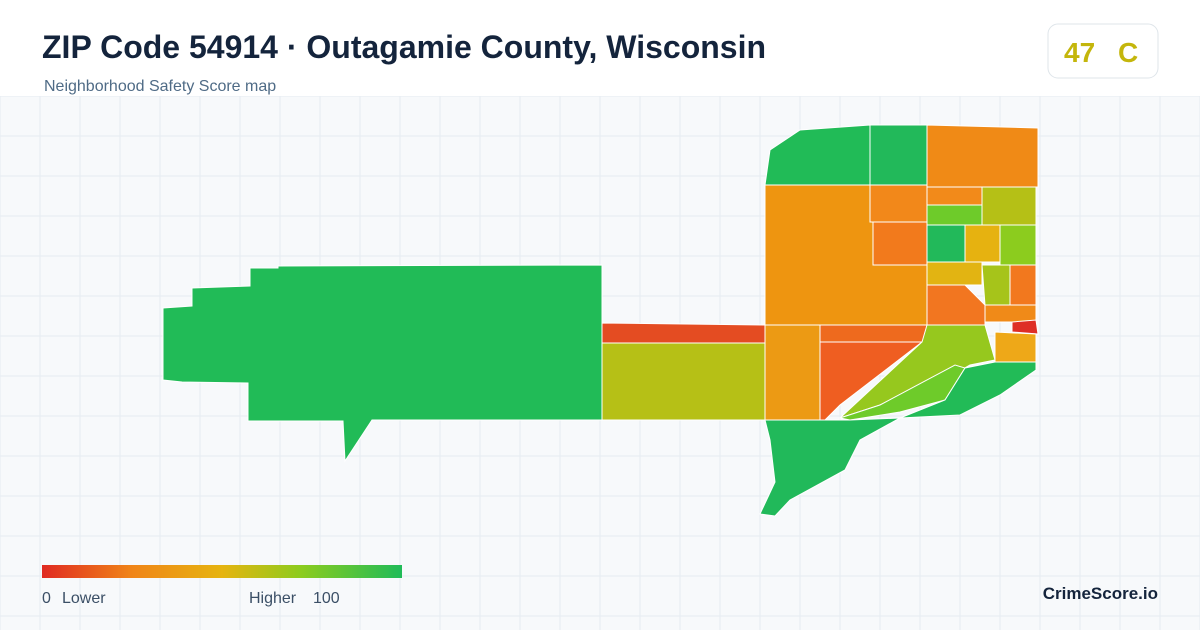 The height and width of the screenshot is (630, 1200). I want to click on legend-min-label: Lower, so click(84, 598).